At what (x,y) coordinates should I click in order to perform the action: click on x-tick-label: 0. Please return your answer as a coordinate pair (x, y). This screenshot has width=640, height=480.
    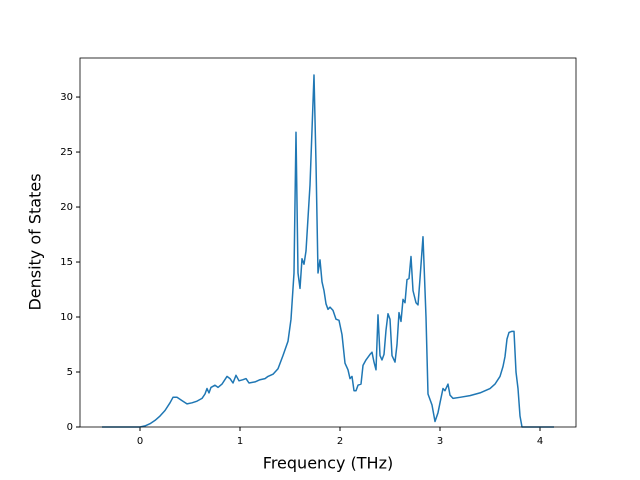
    Looking at the image, I should click on (140, 441).